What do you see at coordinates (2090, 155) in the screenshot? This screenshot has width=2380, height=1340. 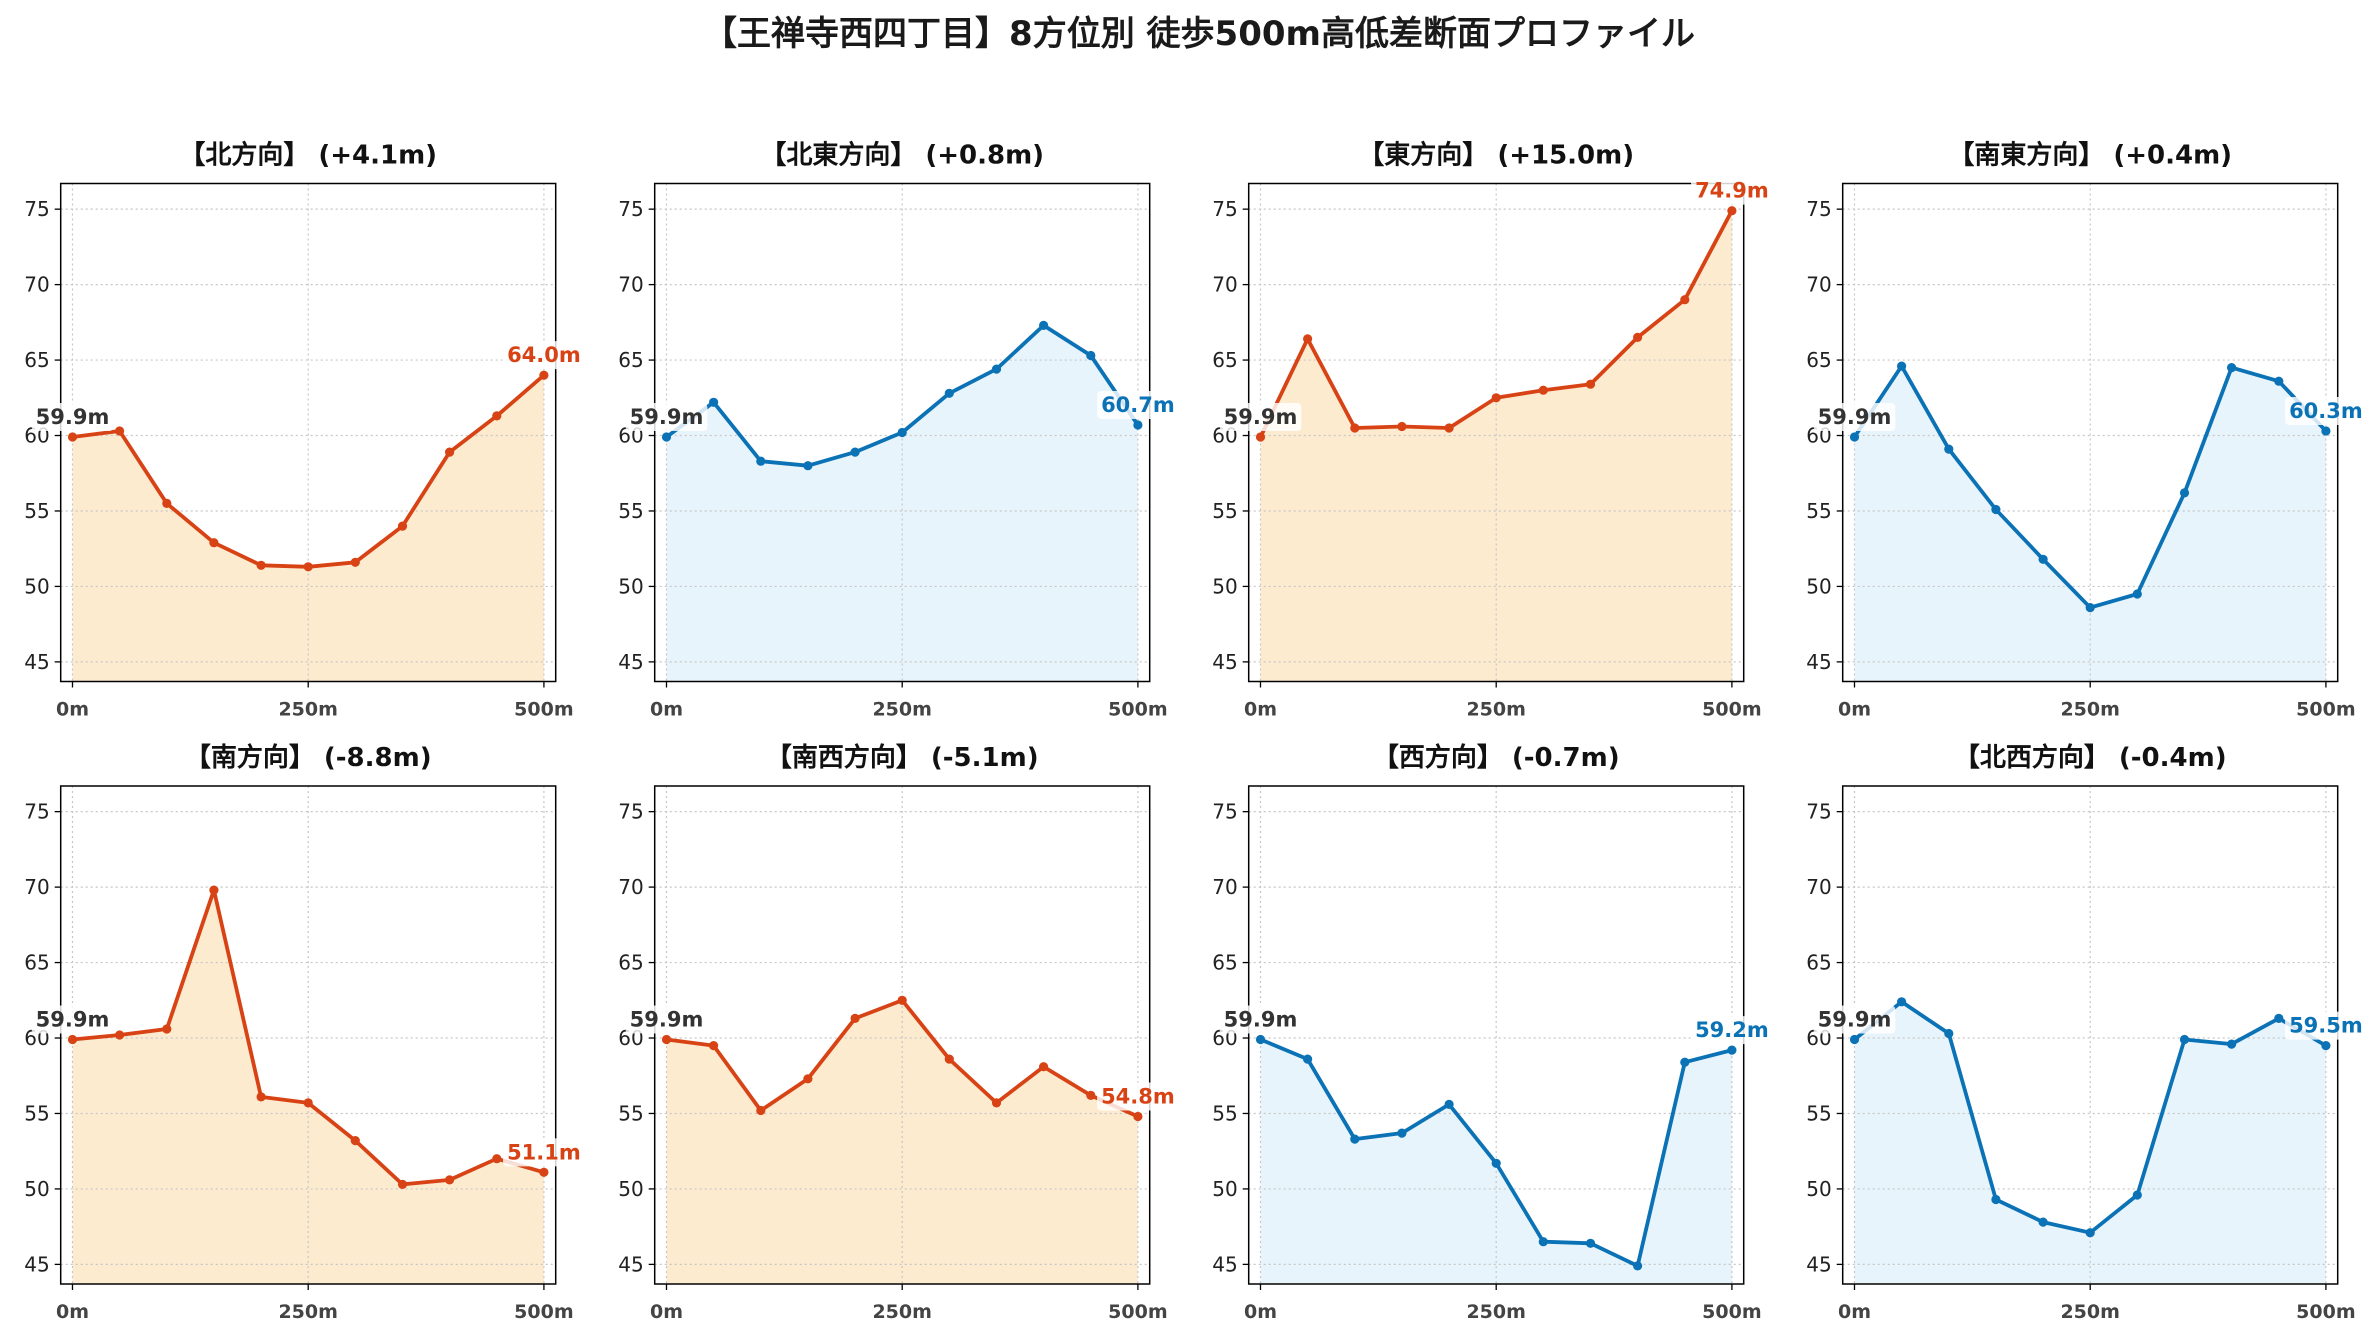 I see `panel-title: 【南東方向】 (+0.4m)` at bounding box center [2090, 155].